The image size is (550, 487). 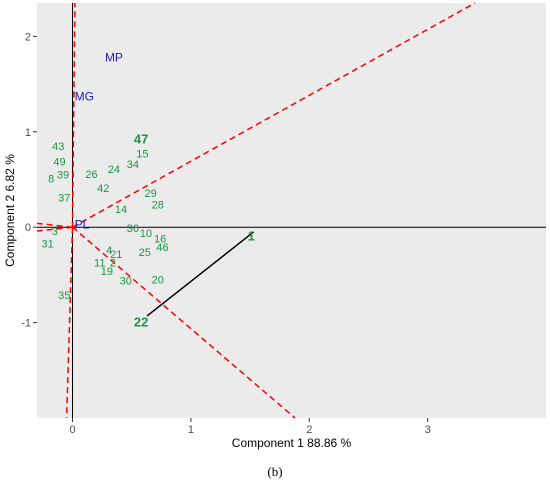 What do you see at coordinates (107, 272) in the screenshot?
I see `genotype-label-19: 19` at bounding box center [107, 272].